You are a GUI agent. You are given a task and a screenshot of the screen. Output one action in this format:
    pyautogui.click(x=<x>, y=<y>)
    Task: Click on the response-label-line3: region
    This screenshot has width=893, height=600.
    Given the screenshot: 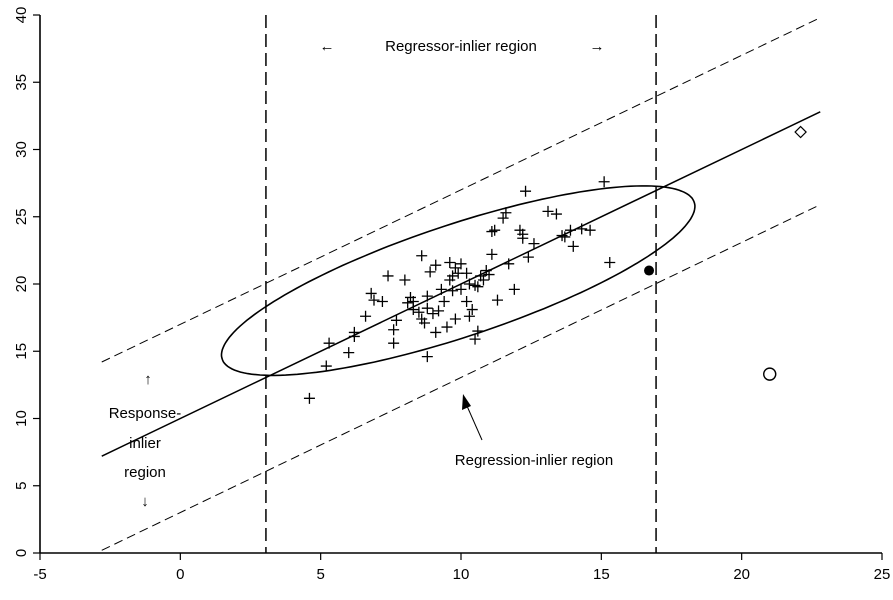 What is the action you would take?
    pyautogui.click(x=145, y=472)
    